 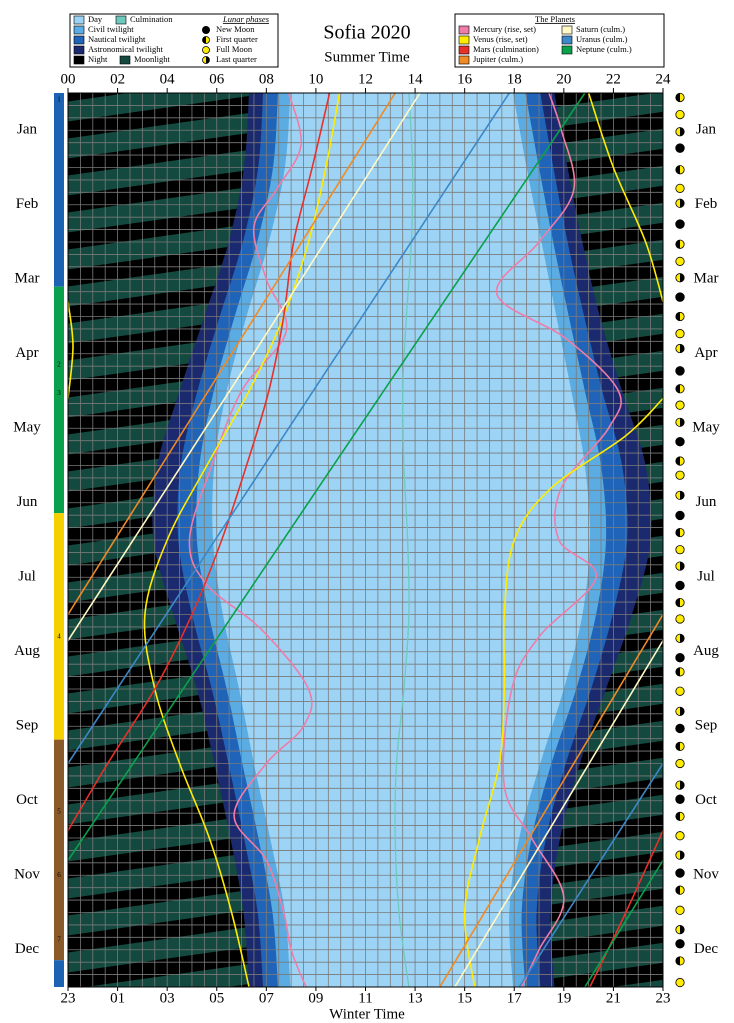 I want to click on x-tick-label: 02, so click(x=117, y=79).